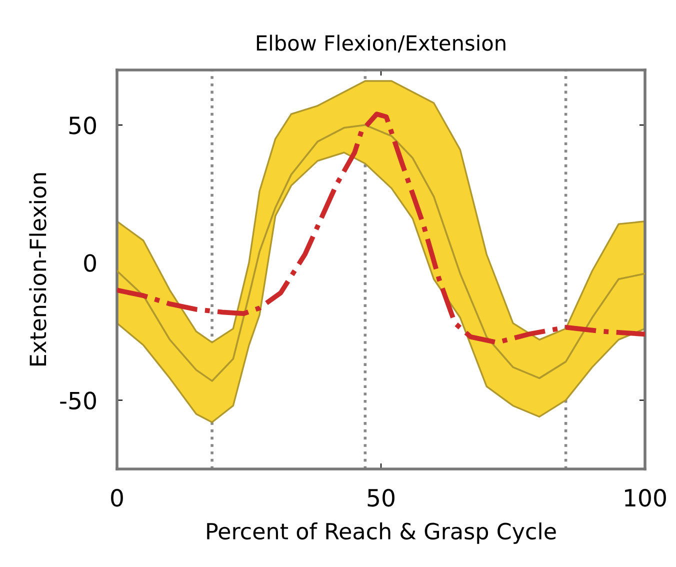 This screenshot has height=567, width=676. Describe the element at coordinates (78, 401) in the screenshot. I see `y-tick-label: -50` at that location.